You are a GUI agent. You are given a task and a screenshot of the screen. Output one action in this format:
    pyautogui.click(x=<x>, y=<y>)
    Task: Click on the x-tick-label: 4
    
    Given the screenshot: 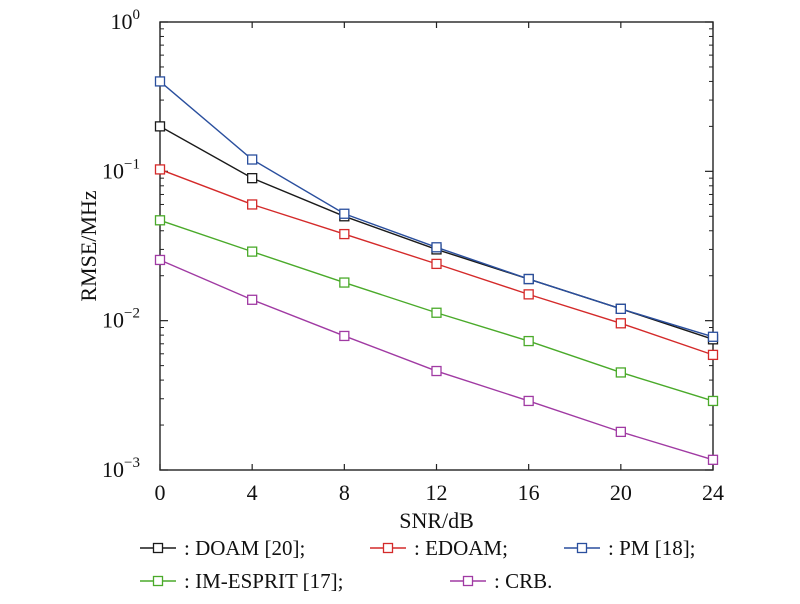 What is the action you would take?
    pyautogui.click(x=252, y=492)
    